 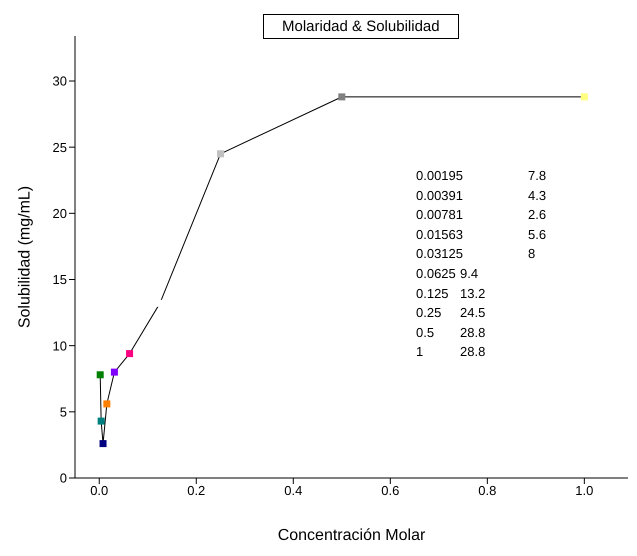 I want to click on annotation: 2.6, so click(x=537, y=215).